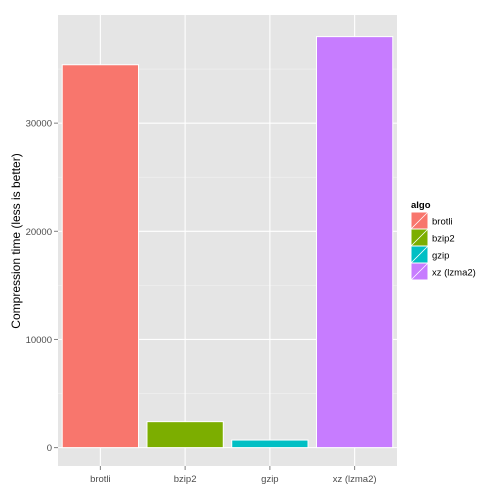 This screenshot has height=504, width=504. Describe the element at coordinates (100, 479) in the screenshot. I see `x-tick-label: brotli` at that location.